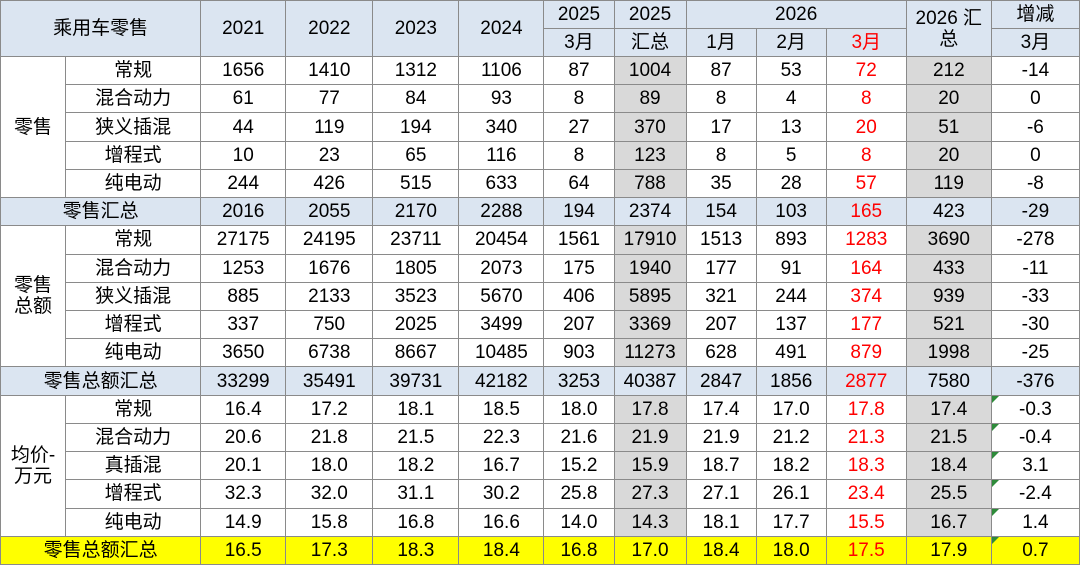 The width and height of the screenshot is (1080, 565). I want to click on cell: 89, so click(650, 99).